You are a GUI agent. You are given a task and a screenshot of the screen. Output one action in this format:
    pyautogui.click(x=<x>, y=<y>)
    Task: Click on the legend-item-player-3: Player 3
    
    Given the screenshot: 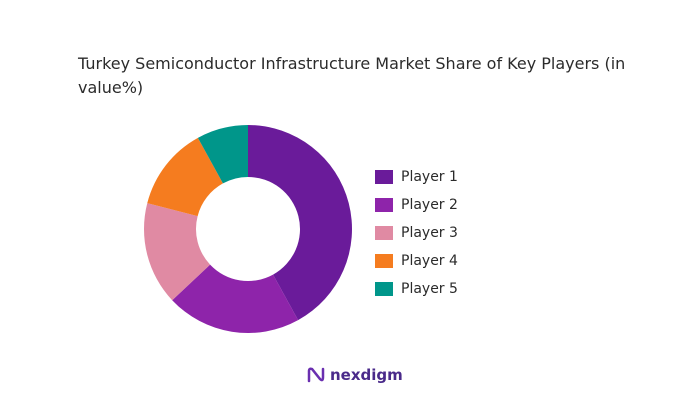 What is the action you would take?
    pyautogui.click(x=416, y=233)
    